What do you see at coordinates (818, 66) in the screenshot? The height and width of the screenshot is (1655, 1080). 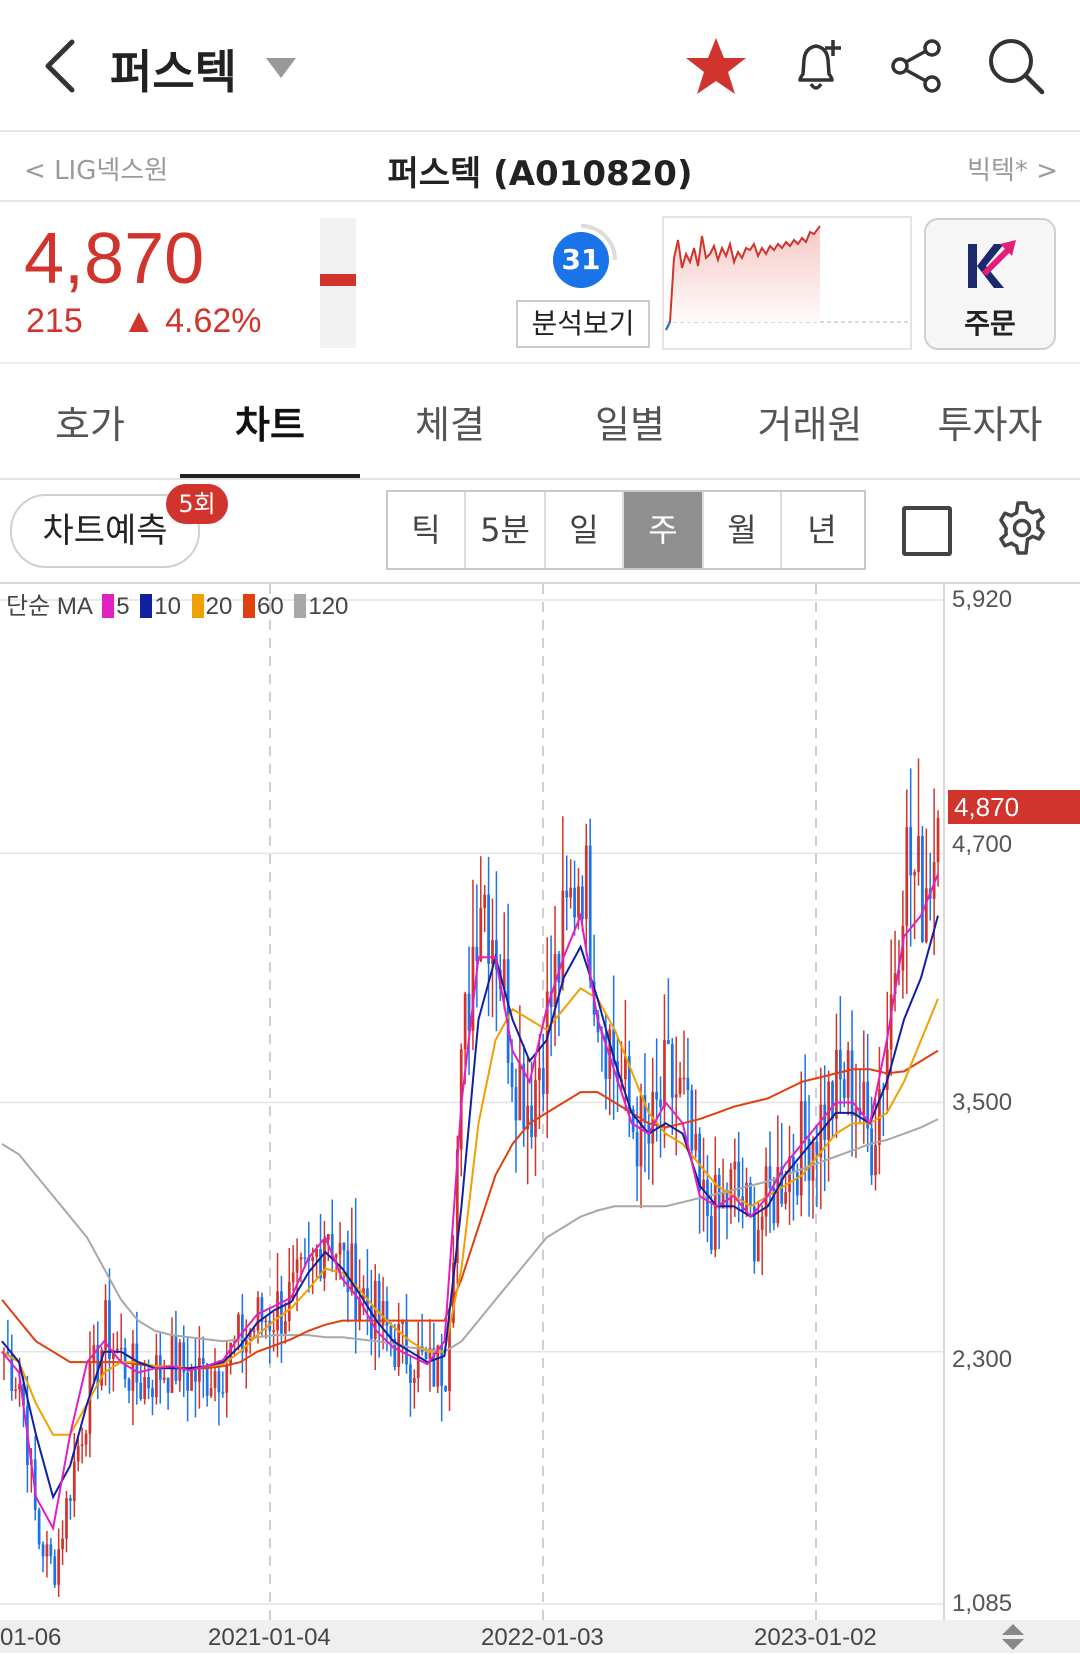 I see `bell-add-icon` at bounding box center [818, 66].